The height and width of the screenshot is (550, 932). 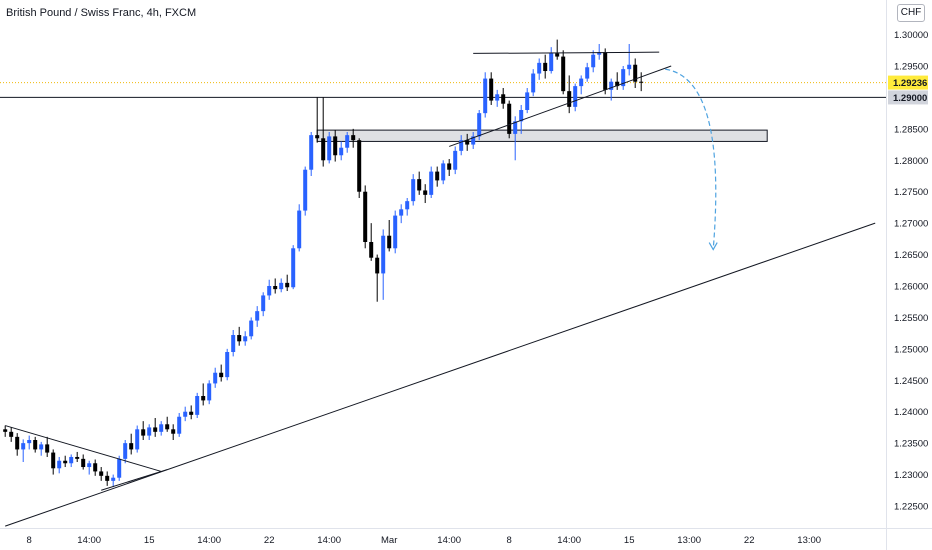 I want to click on last-price-badge-text: 1.29236, so click(x=910, y=83).